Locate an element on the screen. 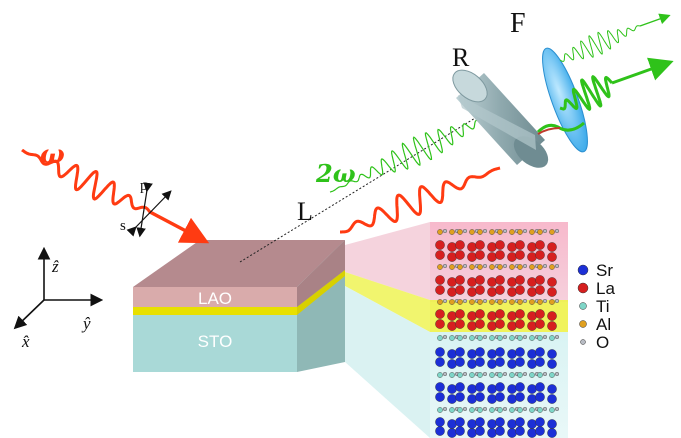  legend-label-al: Al is located at coordinates (603, 324).